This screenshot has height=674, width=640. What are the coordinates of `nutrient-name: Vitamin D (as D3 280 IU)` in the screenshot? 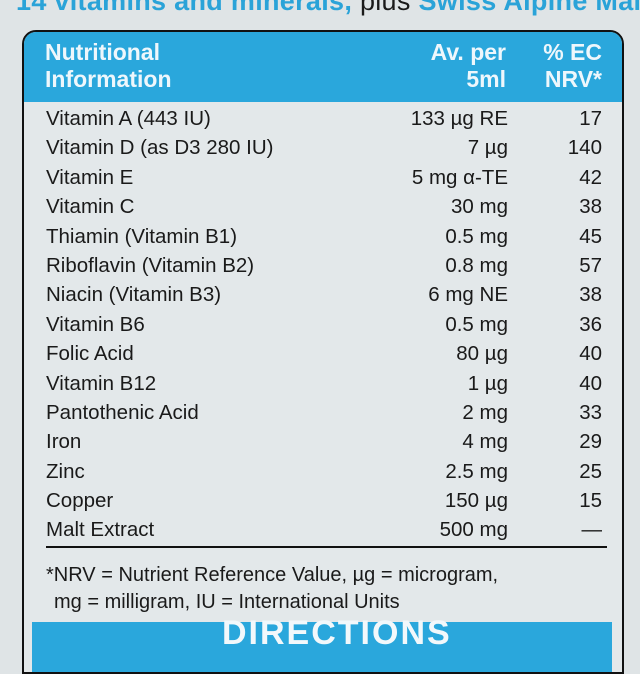 It's located at (160, 148).